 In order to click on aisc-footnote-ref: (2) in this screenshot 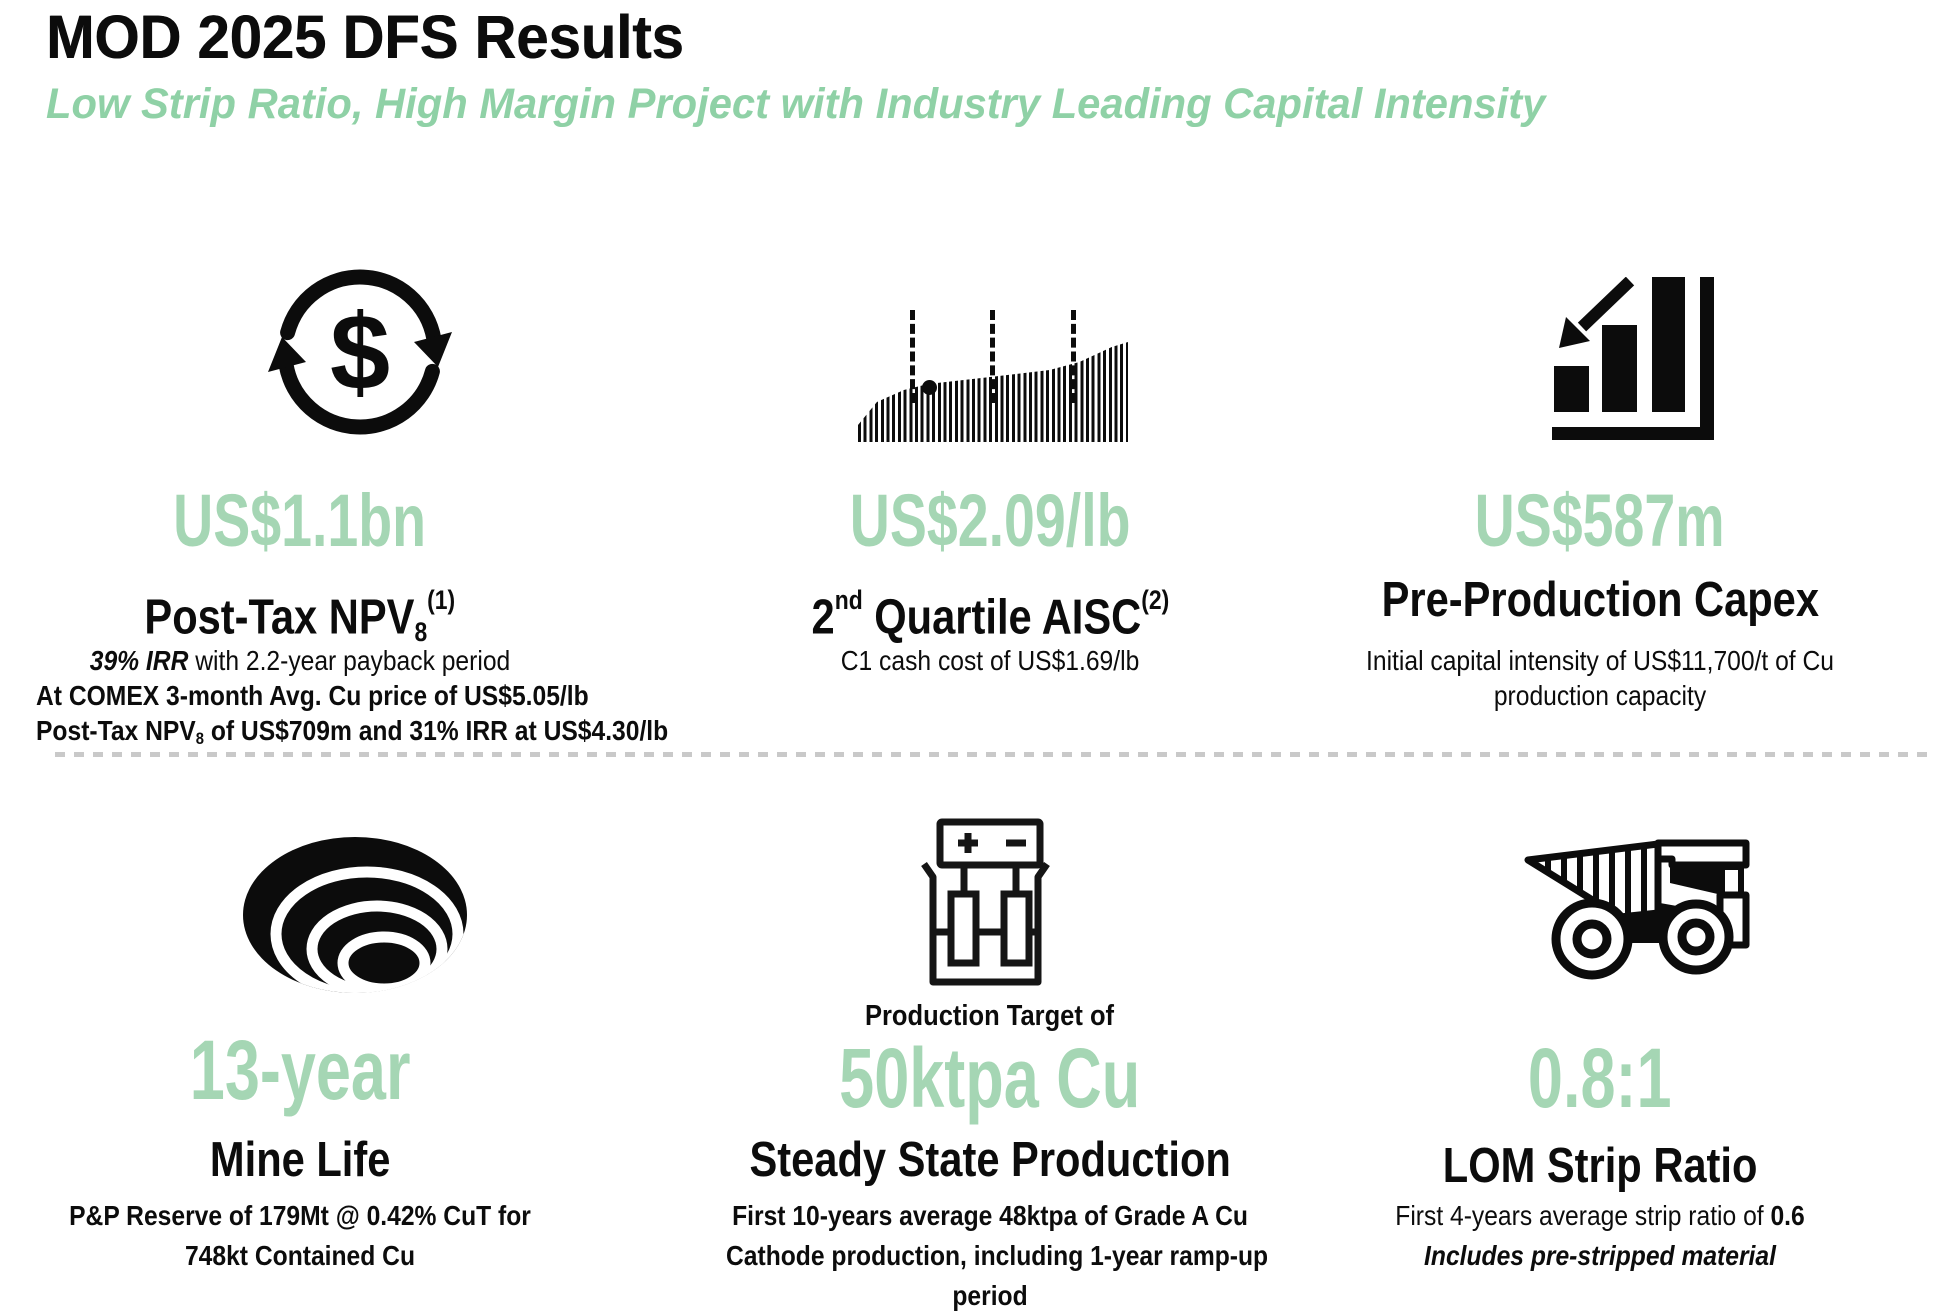, I will do `click(1154, 600)`.